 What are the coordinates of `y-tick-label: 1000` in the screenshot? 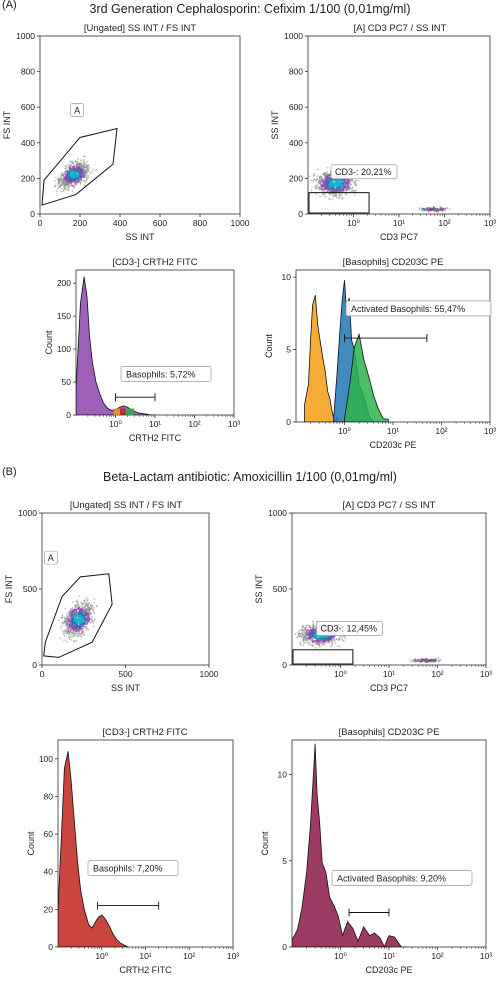 It's located at (27, 513).